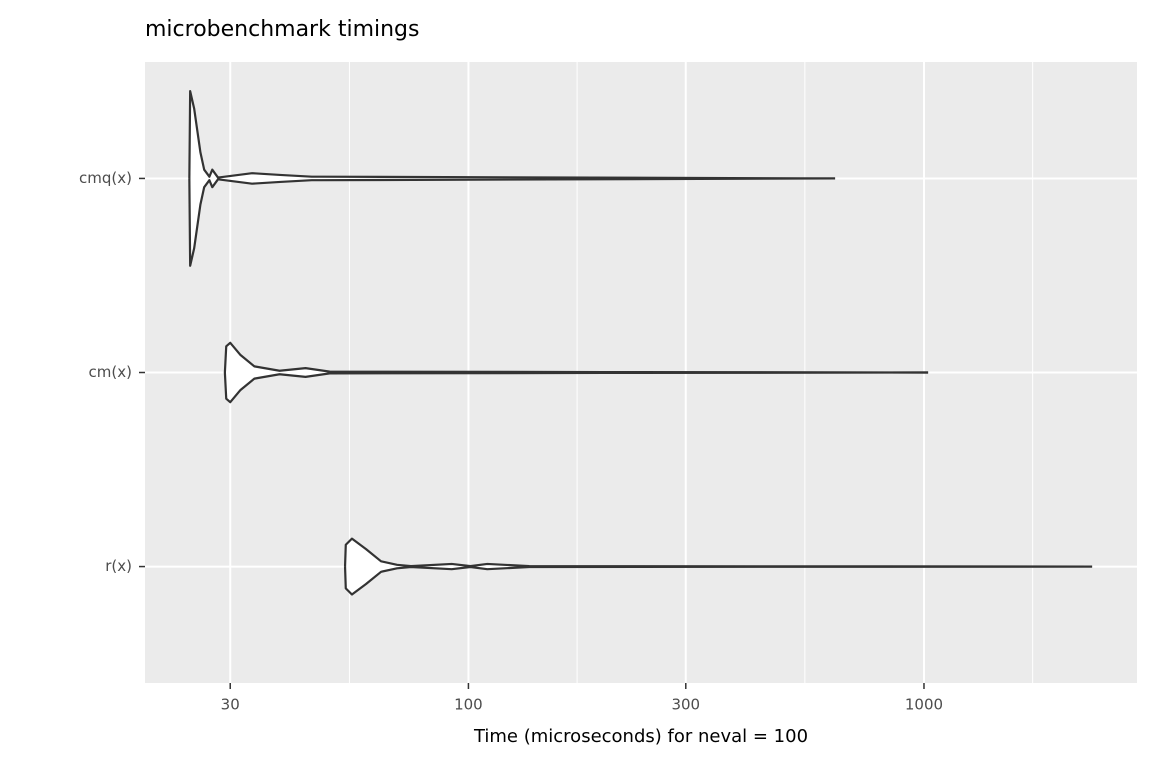  Describe the element at coordinates (468, 705) in the screenshot. I see `x-tick-label: 100` at that location.